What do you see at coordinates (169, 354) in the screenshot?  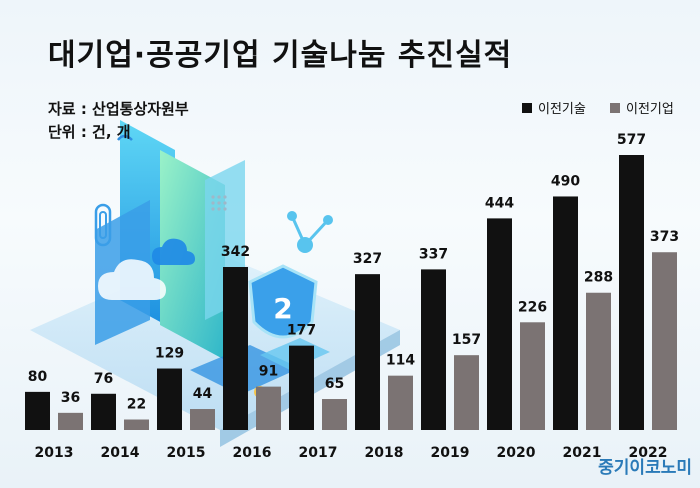 I see `data-label-transfer-tech-2015: 129` at bounding box center [169, 354].